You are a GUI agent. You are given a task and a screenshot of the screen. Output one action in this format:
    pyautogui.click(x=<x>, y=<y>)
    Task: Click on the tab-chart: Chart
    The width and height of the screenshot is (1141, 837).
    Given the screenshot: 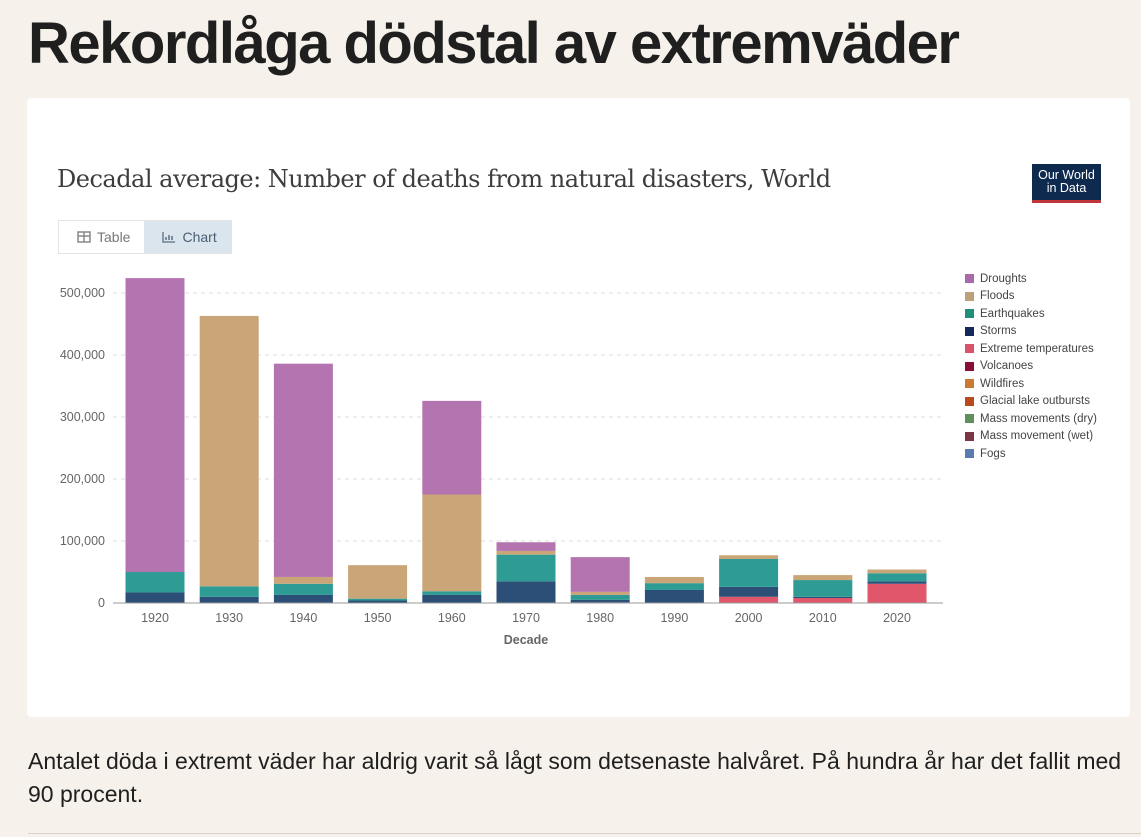 What is the action you would take?
    pyautogui.click(x=187, y=237)
    